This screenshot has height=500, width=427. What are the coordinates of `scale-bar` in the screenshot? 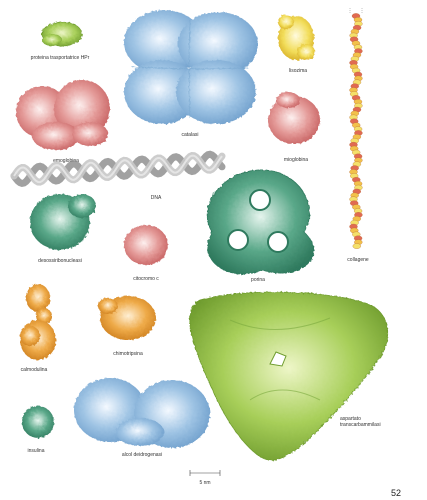 It's located at (205, 473).